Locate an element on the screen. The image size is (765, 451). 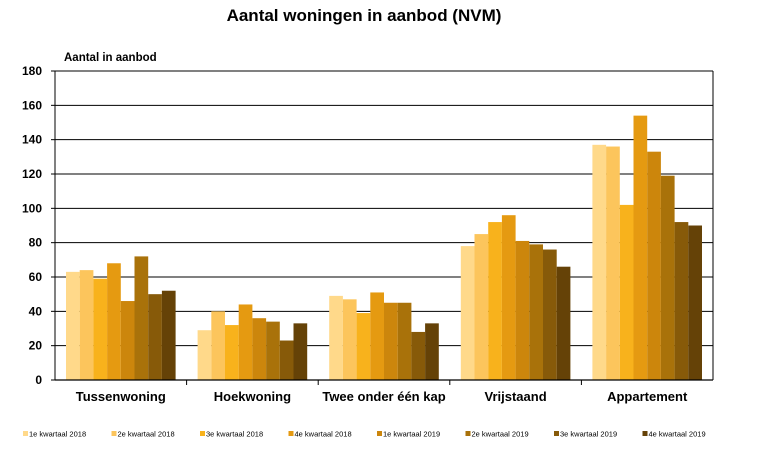
legend-label: 1e kwartaal 2019 is located at coordinates (411, 434).